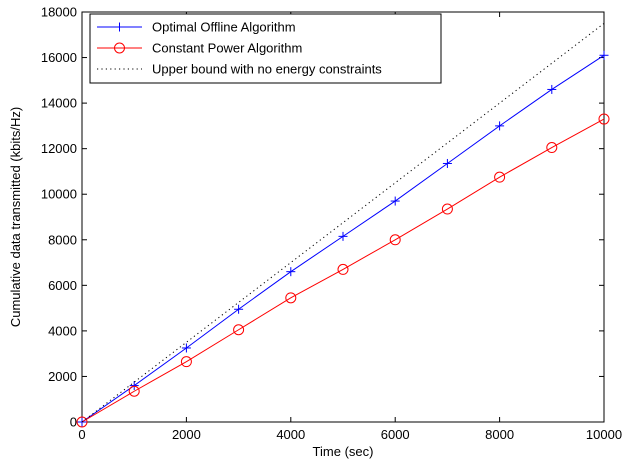 The width and height of the screenshot is (626, 463). What do you see at coordinates (290, 434) in the screenshot?
I see `x-tick-label: 4000` at bounding box center [290, 434].